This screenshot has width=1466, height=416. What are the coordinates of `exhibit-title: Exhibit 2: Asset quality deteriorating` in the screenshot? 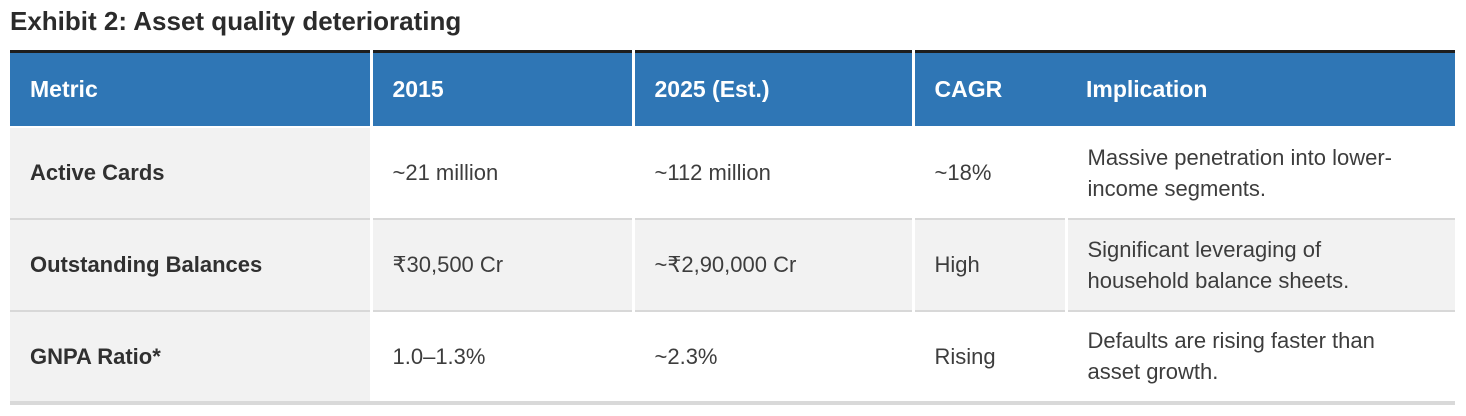 It's located at (236, 21).